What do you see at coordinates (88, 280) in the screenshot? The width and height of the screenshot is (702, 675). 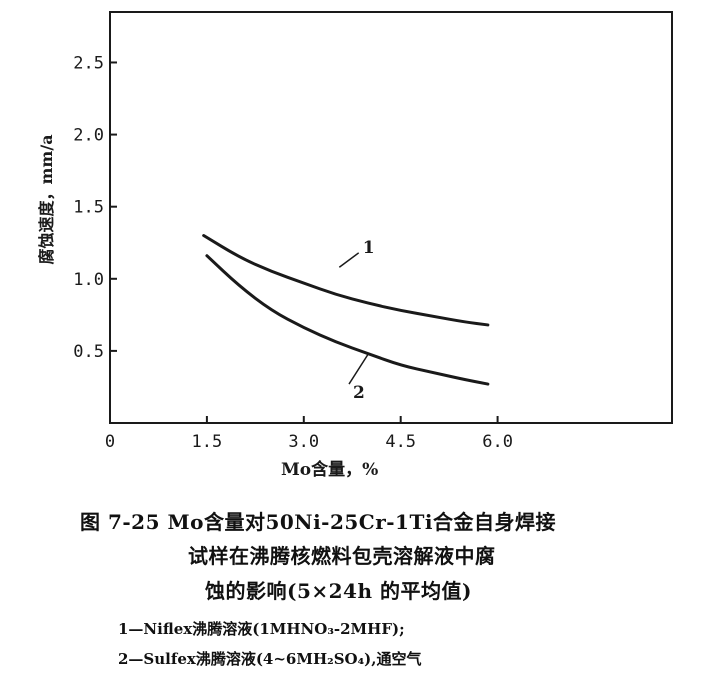 I see `y-tick-label: 1.0` at bounding box center [88, 280].